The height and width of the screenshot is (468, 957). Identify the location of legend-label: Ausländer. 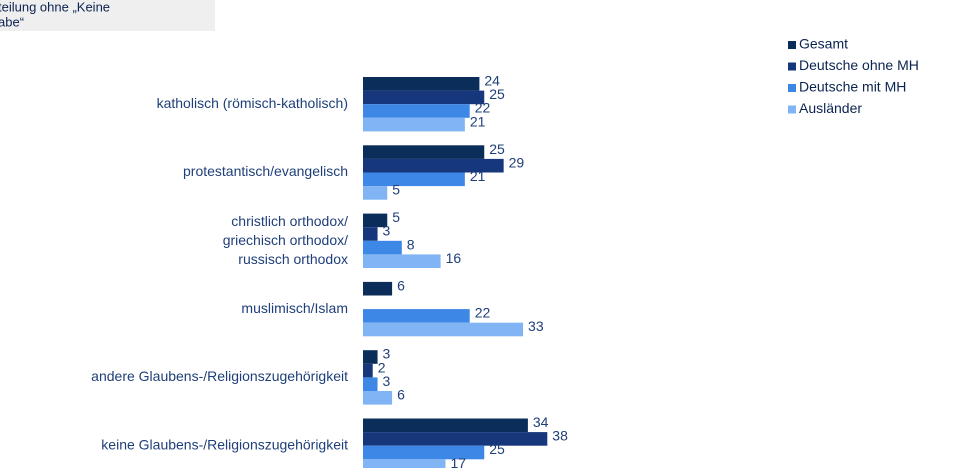
(830, 108).